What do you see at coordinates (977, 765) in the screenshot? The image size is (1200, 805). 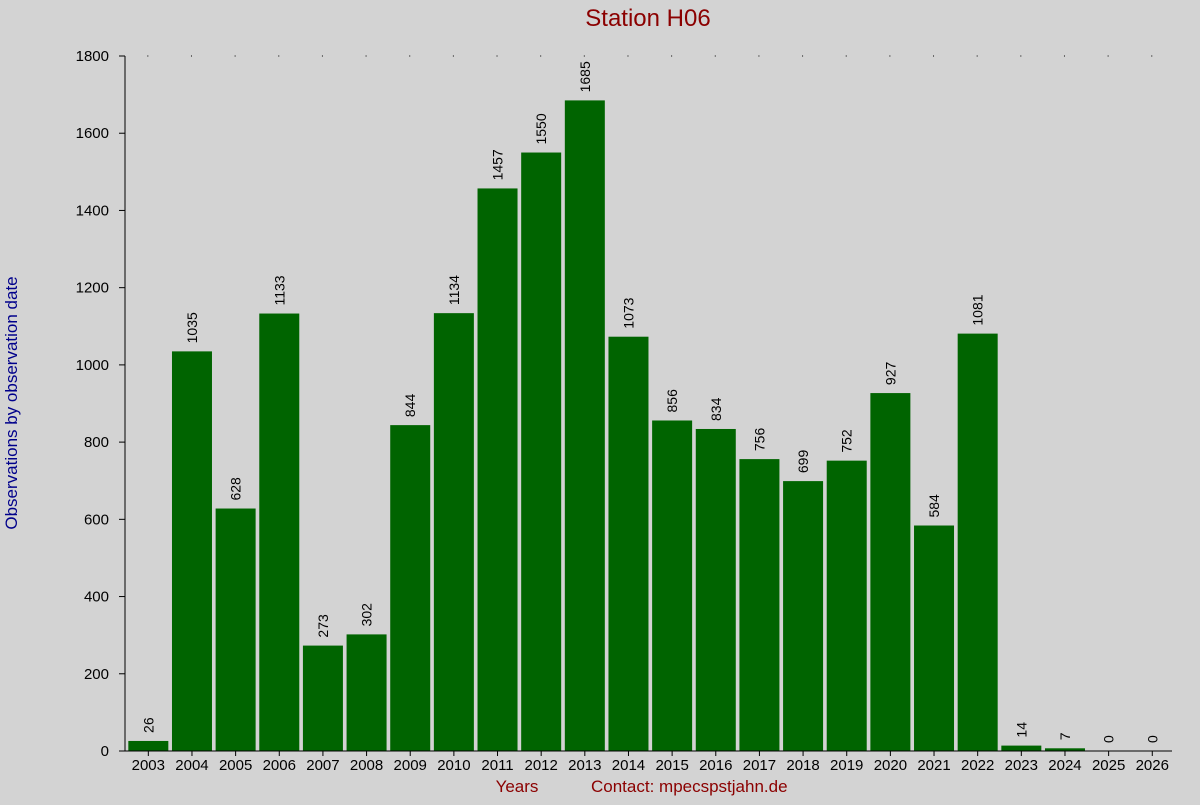 I see `x-tick-label-2022: 2022` at bounding box center [977, 765].